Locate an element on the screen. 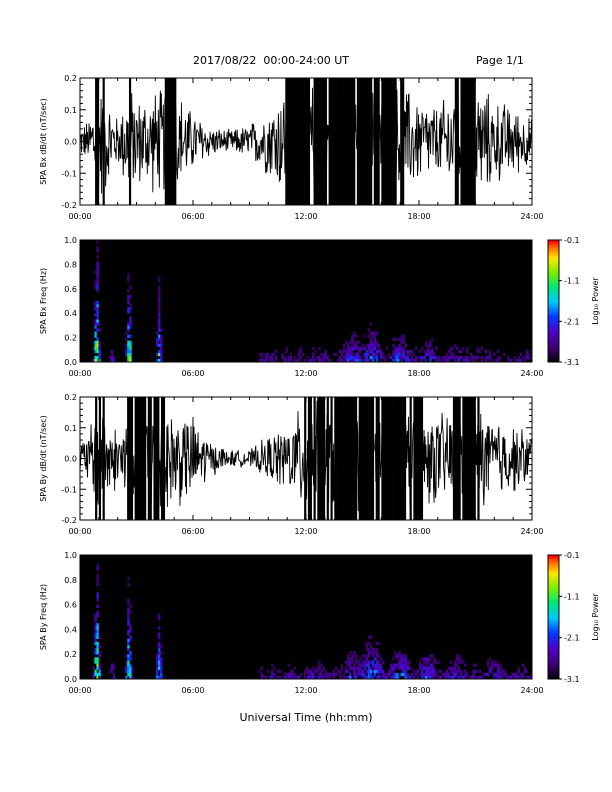 This screenshot has width=612, height=792. x-tick-label: 24:00 is located at coordinates (531, 690).